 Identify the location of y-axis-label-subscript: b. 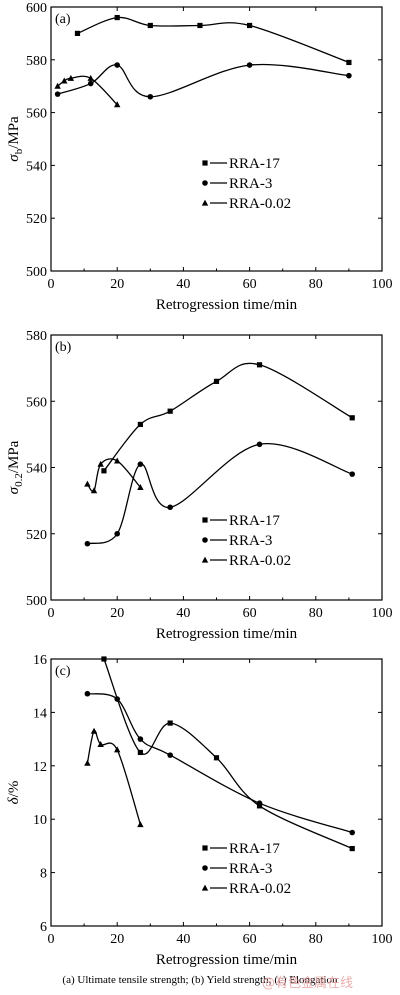
(19, 151).